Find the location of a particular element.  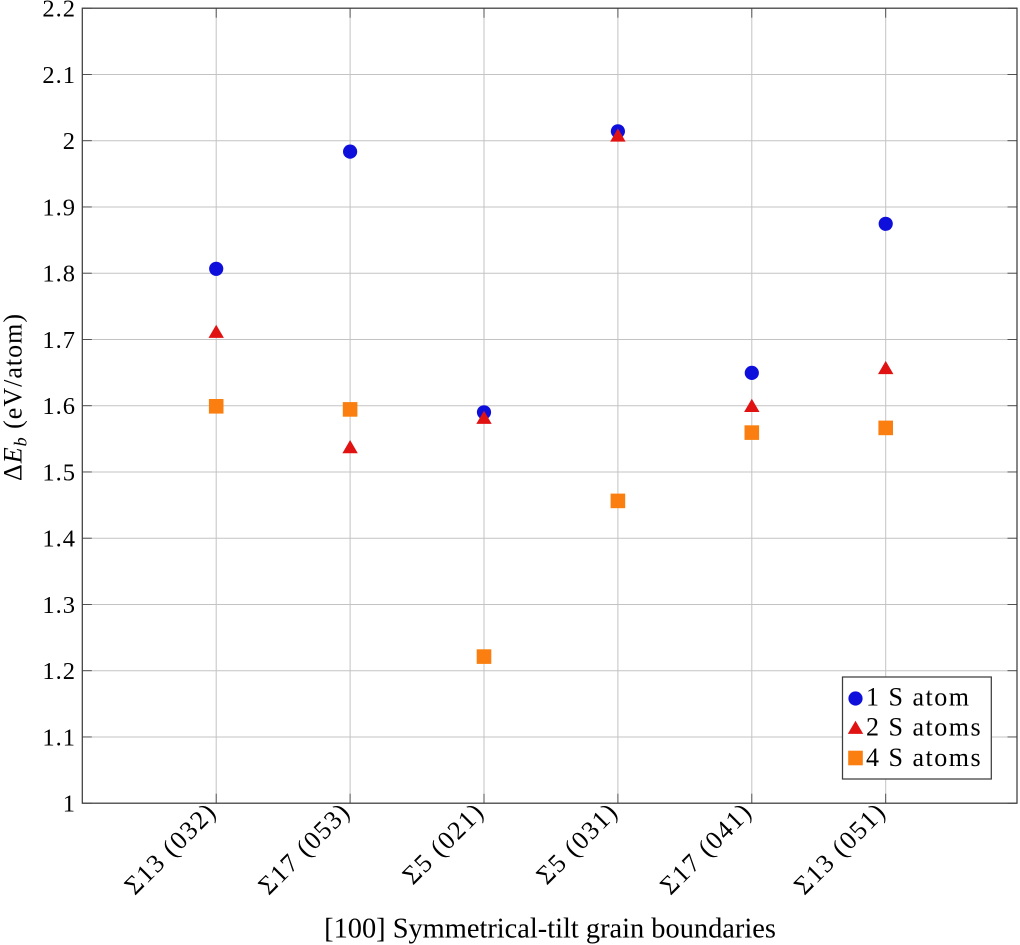

svg-text: Σ13 (051) is located at coordinates (840, 849).